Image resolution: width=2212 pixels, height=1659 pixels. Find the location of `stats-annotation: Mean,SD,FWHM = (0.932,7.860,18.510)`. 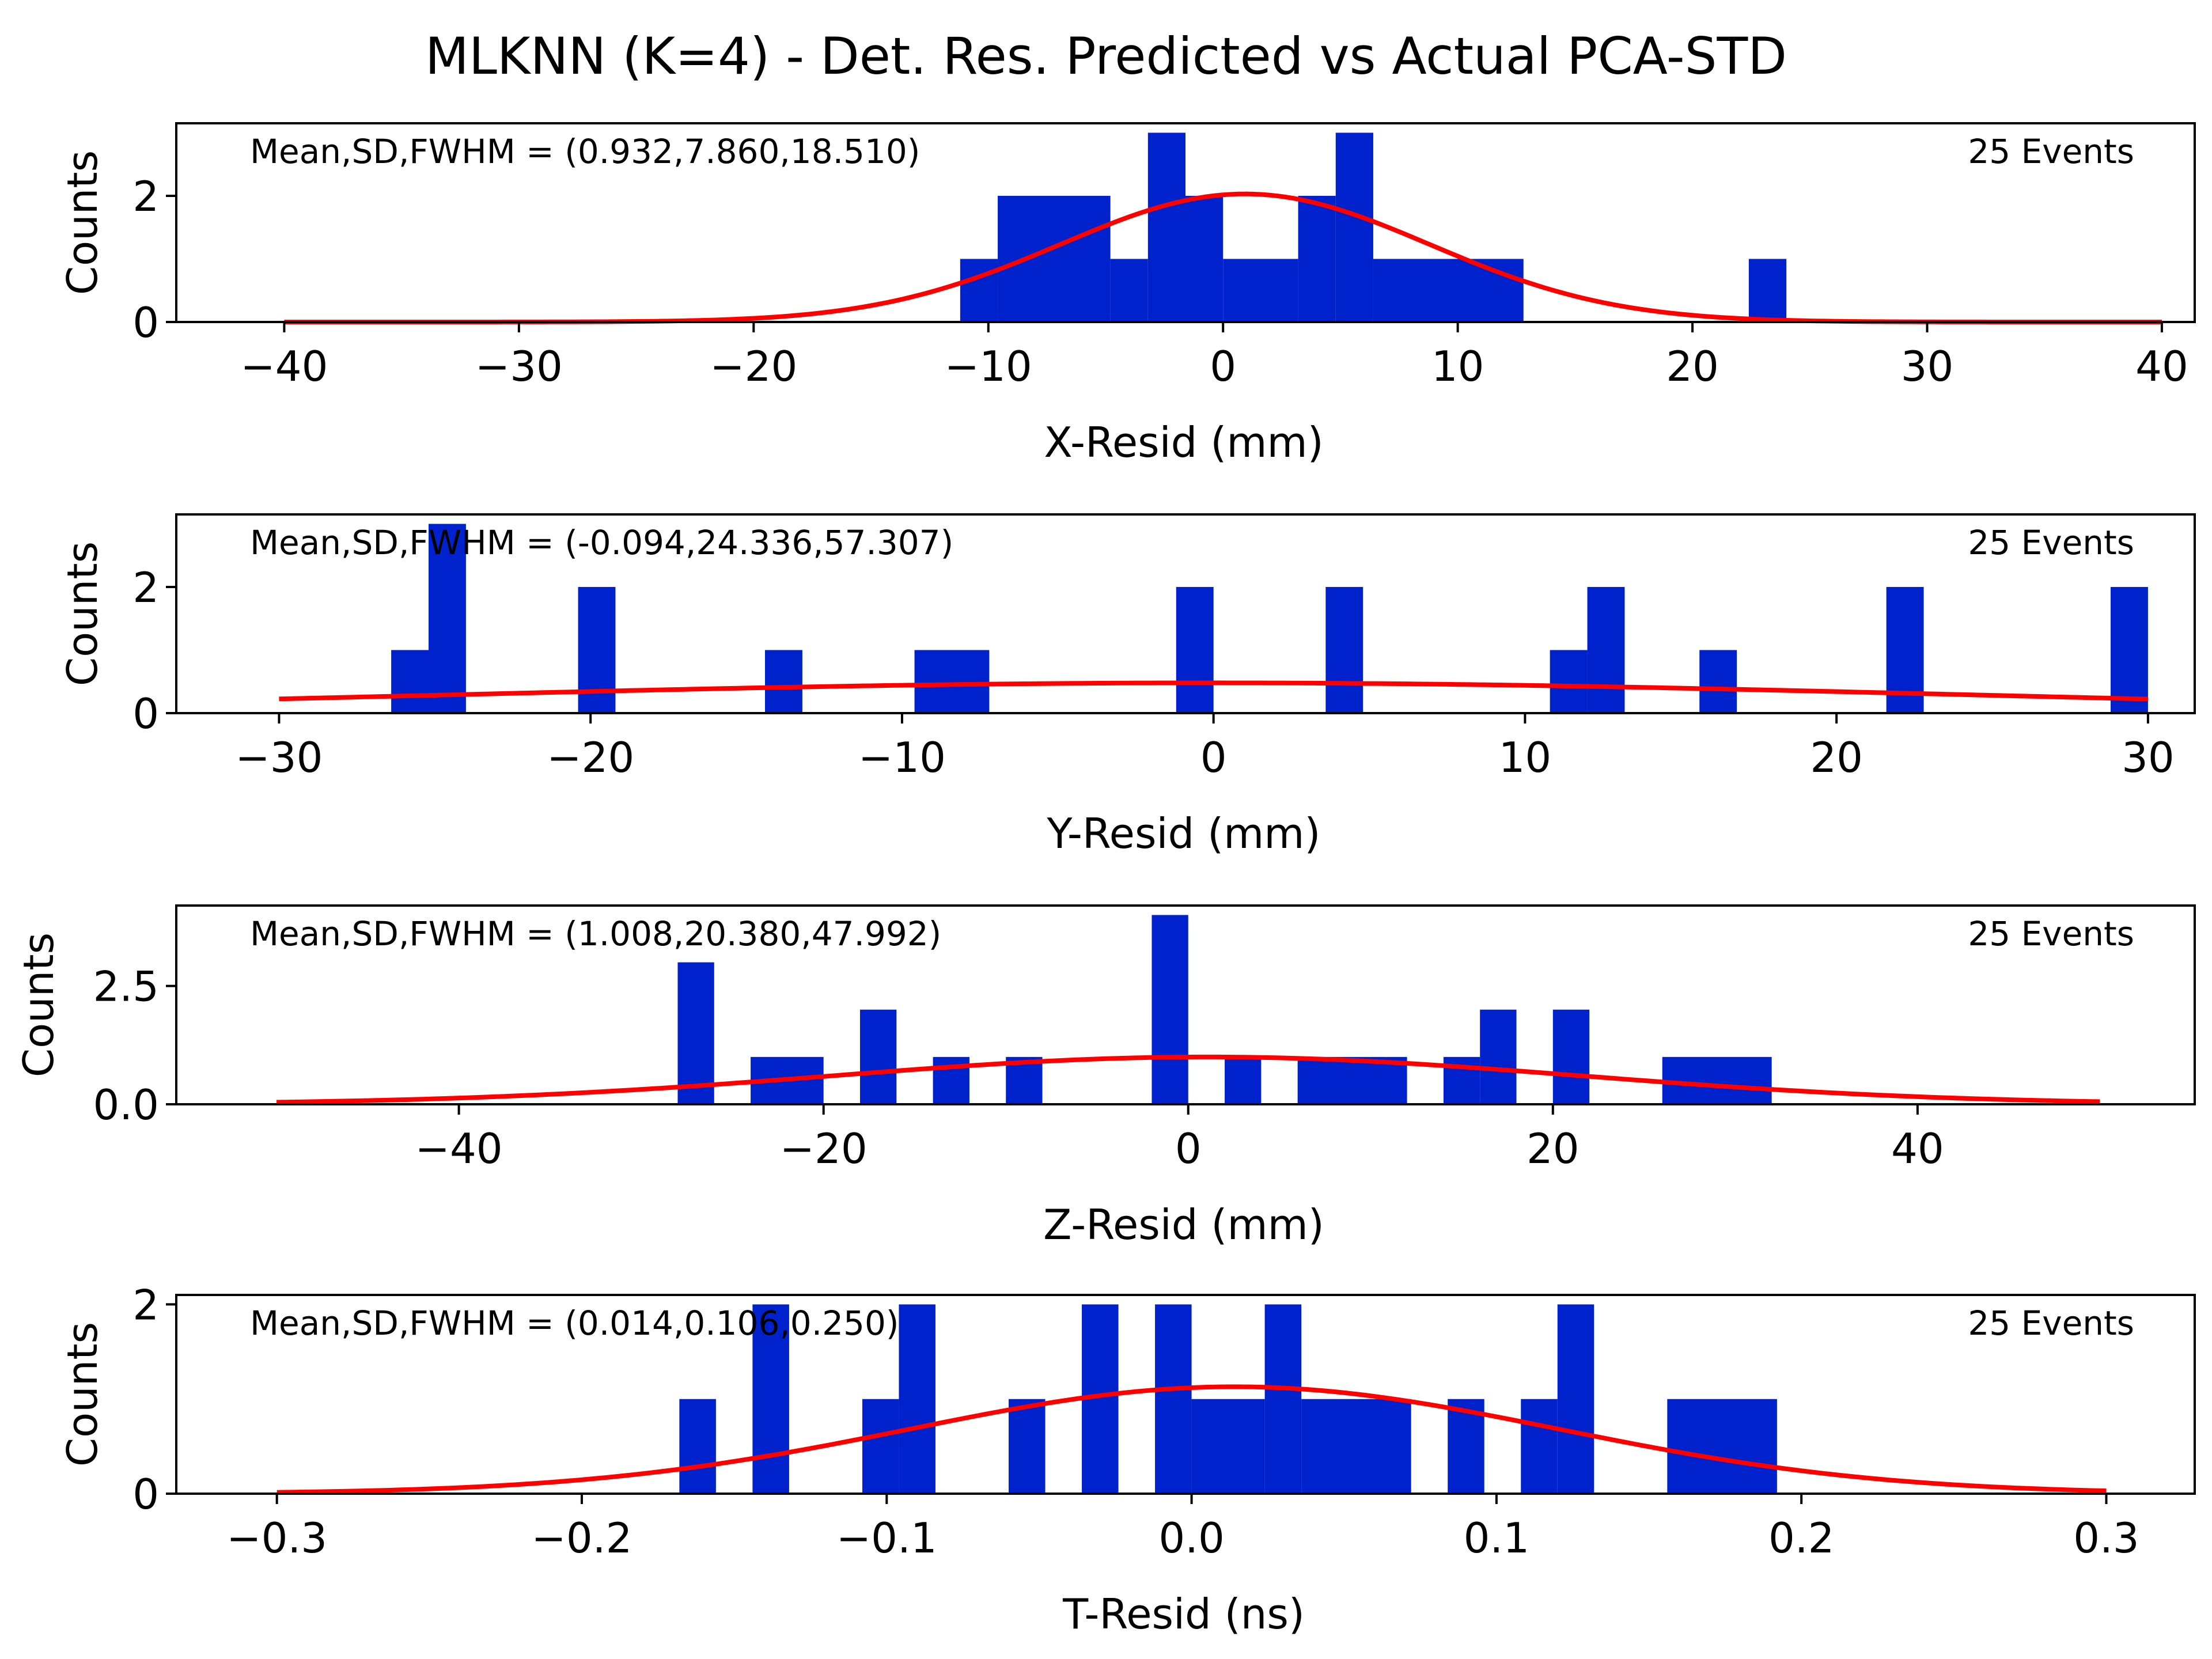

stats-annotation: Mean,SD,FWHM = (0.932,7.860,18.510) is located at coordinates (585, 151).